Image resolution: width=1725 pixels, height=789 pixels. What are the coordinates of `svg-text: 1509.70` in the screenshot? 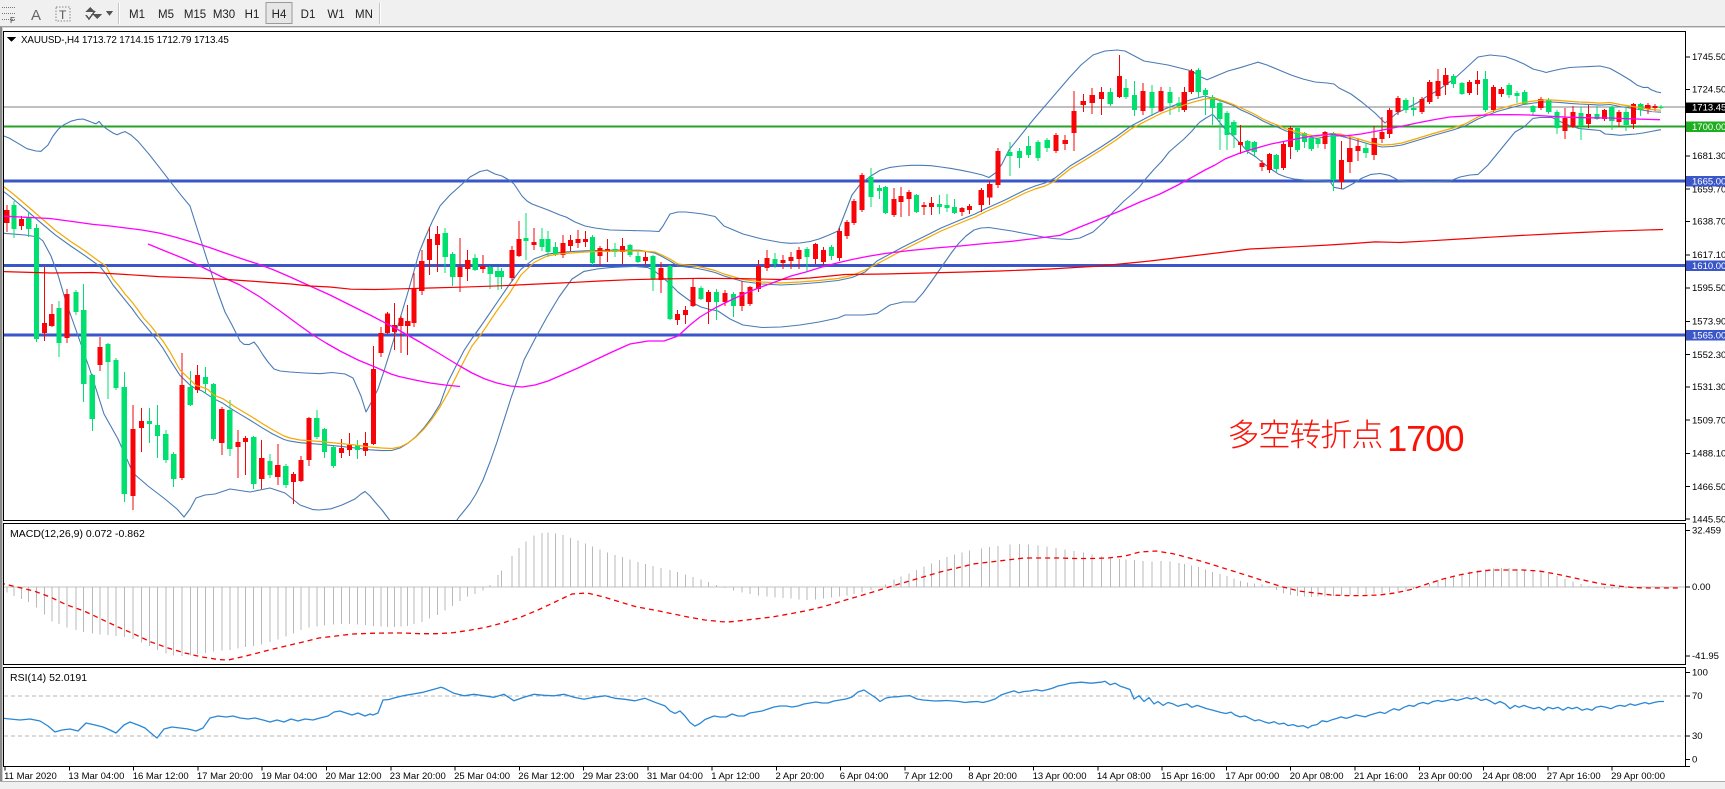 It's located at (1708, 420).